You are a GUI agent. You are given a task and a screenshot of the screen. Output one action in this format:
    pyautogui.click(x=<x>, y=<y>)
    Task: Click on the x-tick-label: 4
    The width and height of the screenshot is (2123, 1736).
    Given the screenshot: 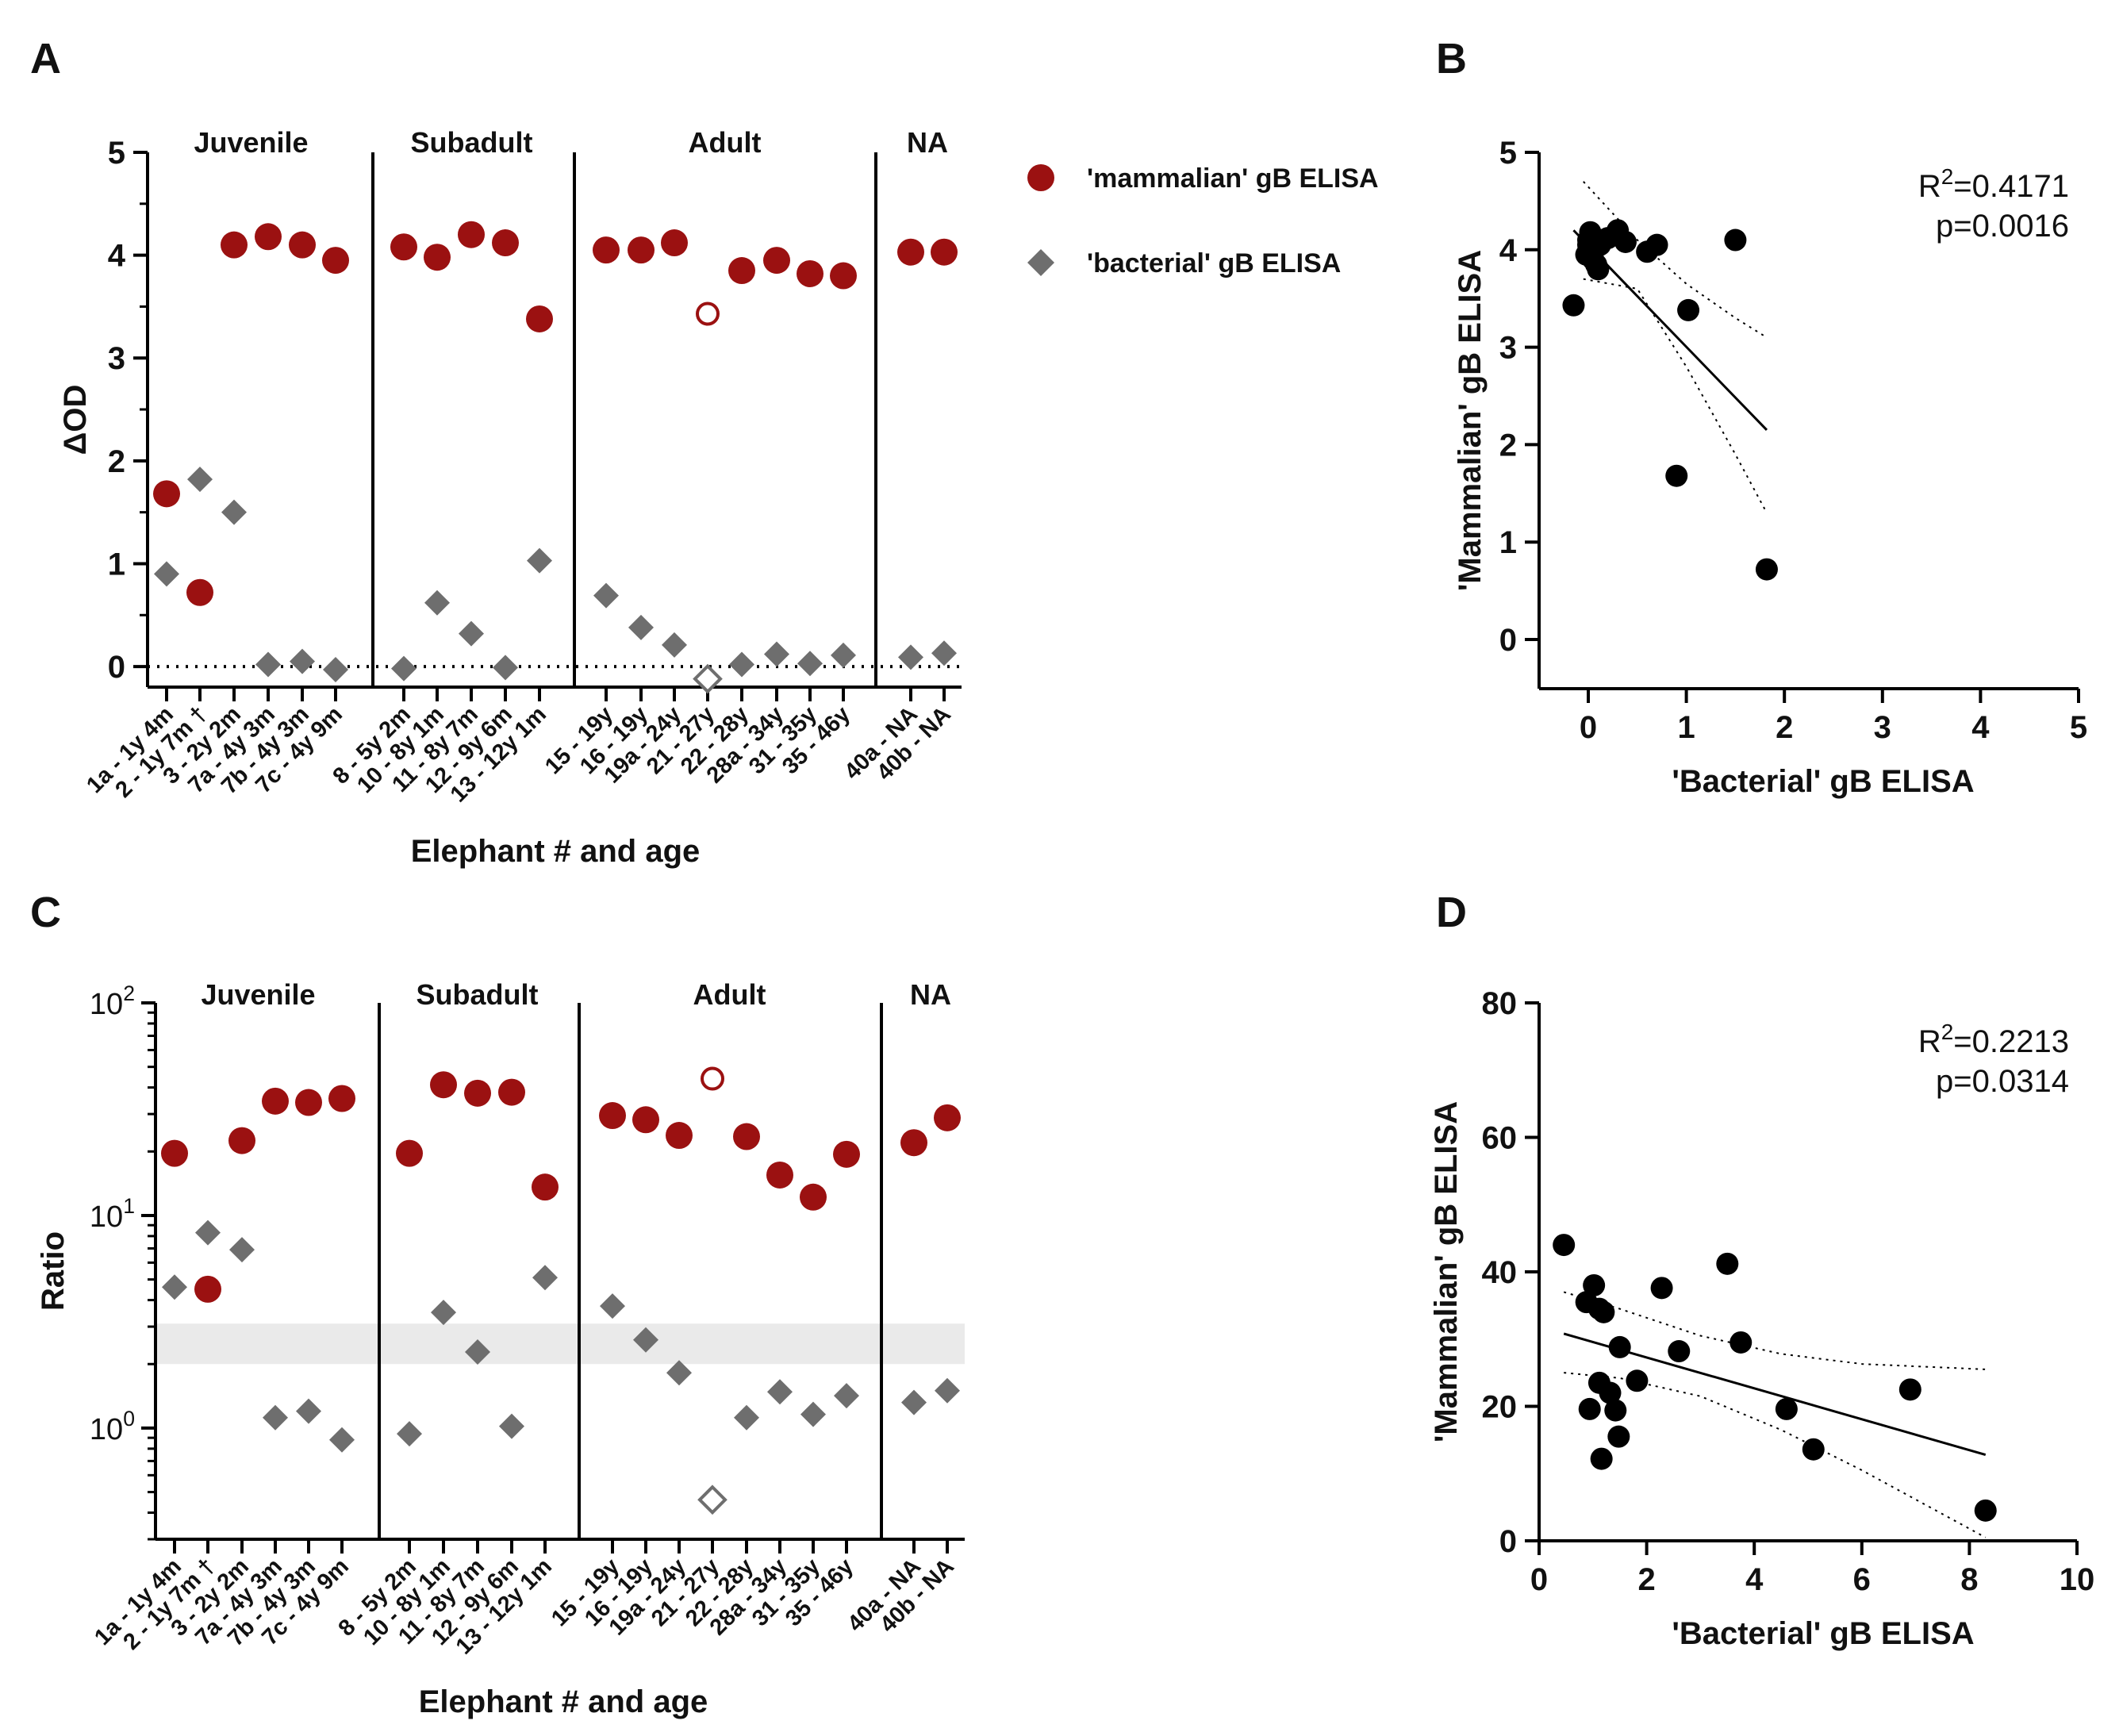 What is the action you would take?
    pyautogui.click(x=1980, y=727)
    